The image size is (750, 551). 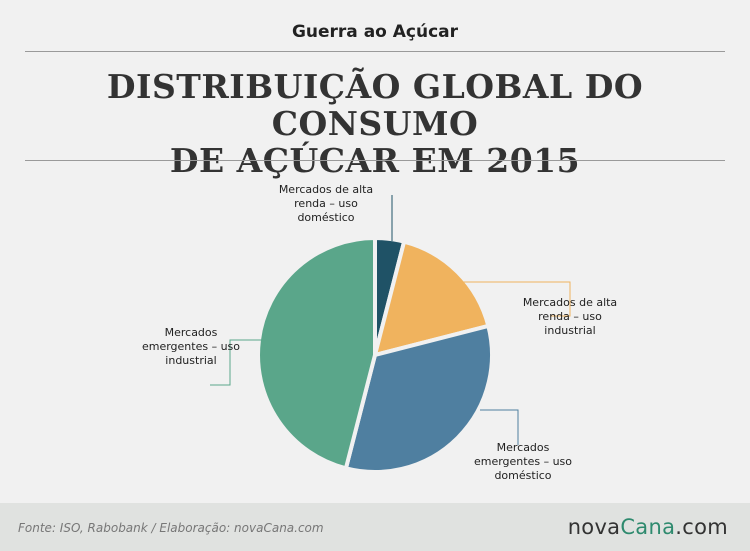 I want to click on label-emerging-domestic: Mercados emergentes – uso doméstico, so click(x=523, y=462).